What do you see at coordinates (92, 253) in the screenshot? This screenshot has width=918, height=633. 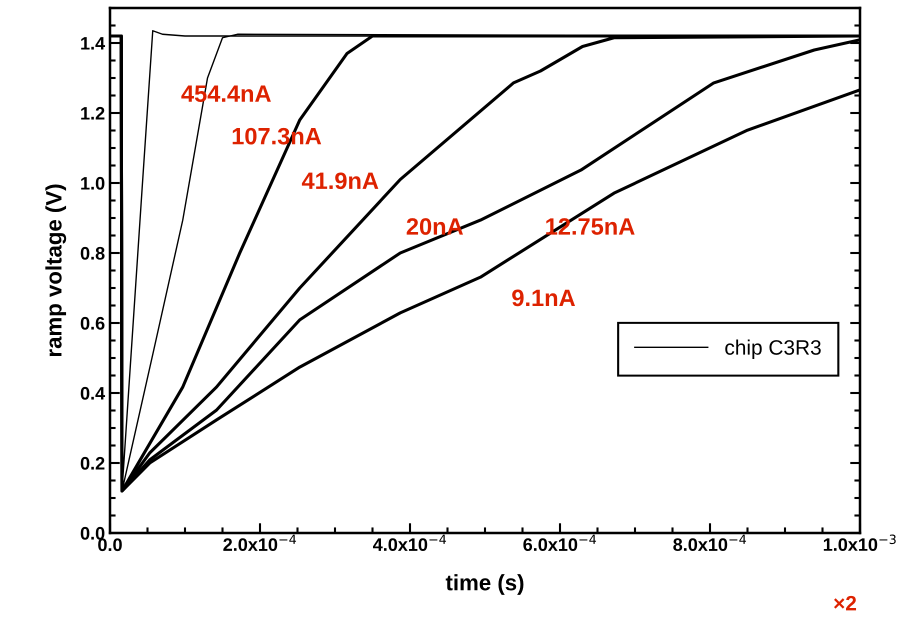 I see `y-tick-label: 0.8` at bounding box center [92, 253].